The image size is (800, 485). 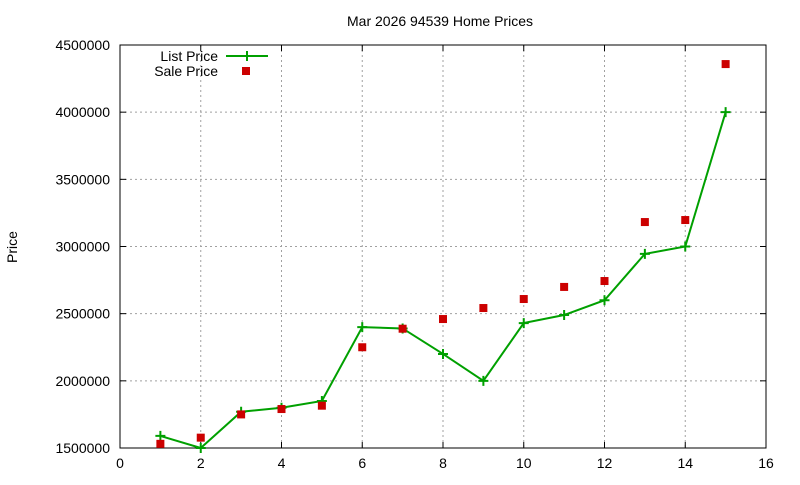 What do you see at coordinates (766, 463) in the screenshot?
I see `x-tick-label: 16` at bounding box center [766, 463].